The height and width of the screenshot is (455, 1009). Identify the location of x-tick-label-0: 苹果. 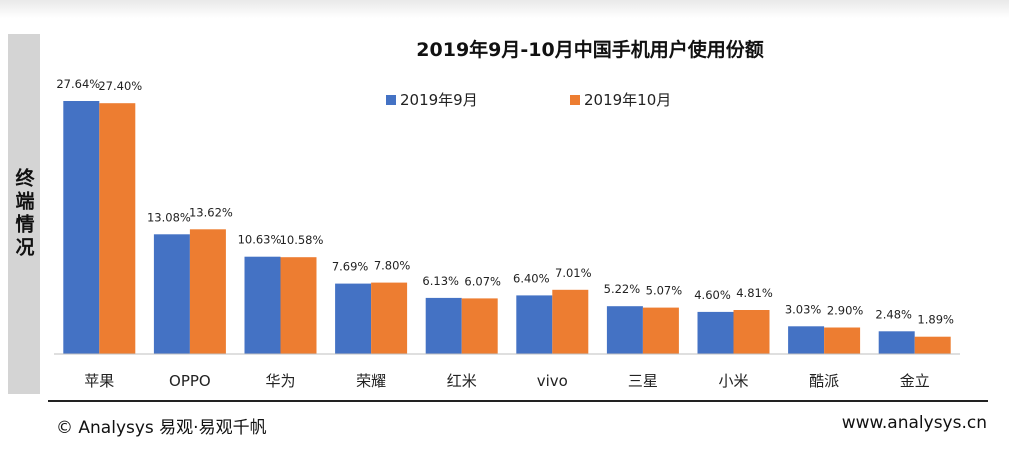
(99, 381).